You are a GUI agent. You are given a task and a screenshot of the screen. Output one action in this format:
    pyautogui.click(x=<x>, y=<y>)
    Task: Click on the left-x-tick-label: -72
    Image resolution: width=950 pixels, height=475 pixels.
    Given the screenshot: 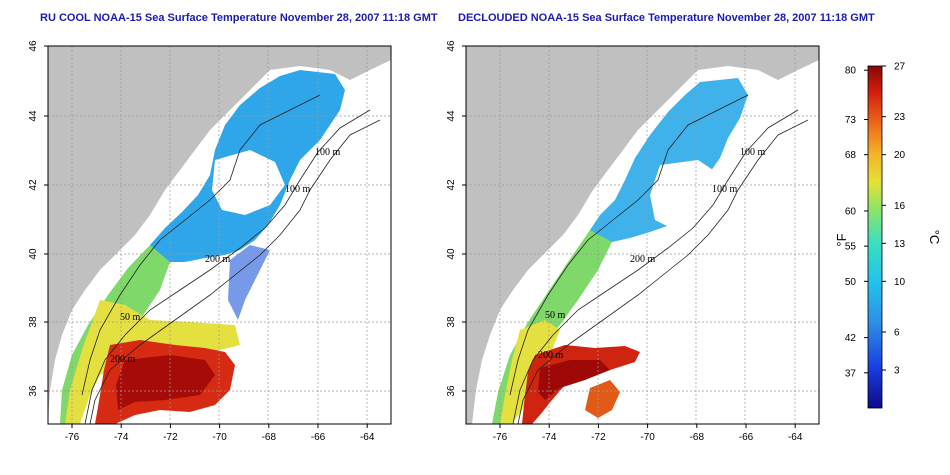 What is the action you would take?
    pyautogui.click(x=170, y=437)
    